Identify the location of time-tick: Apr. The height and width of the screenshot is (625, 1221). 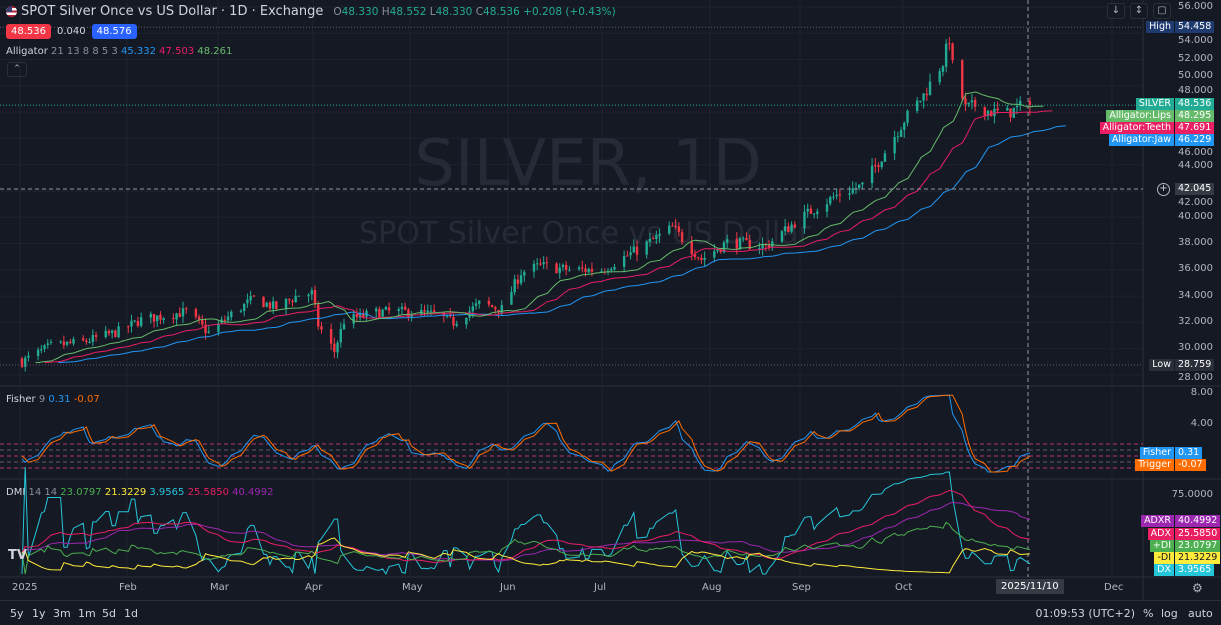
(314, 587).